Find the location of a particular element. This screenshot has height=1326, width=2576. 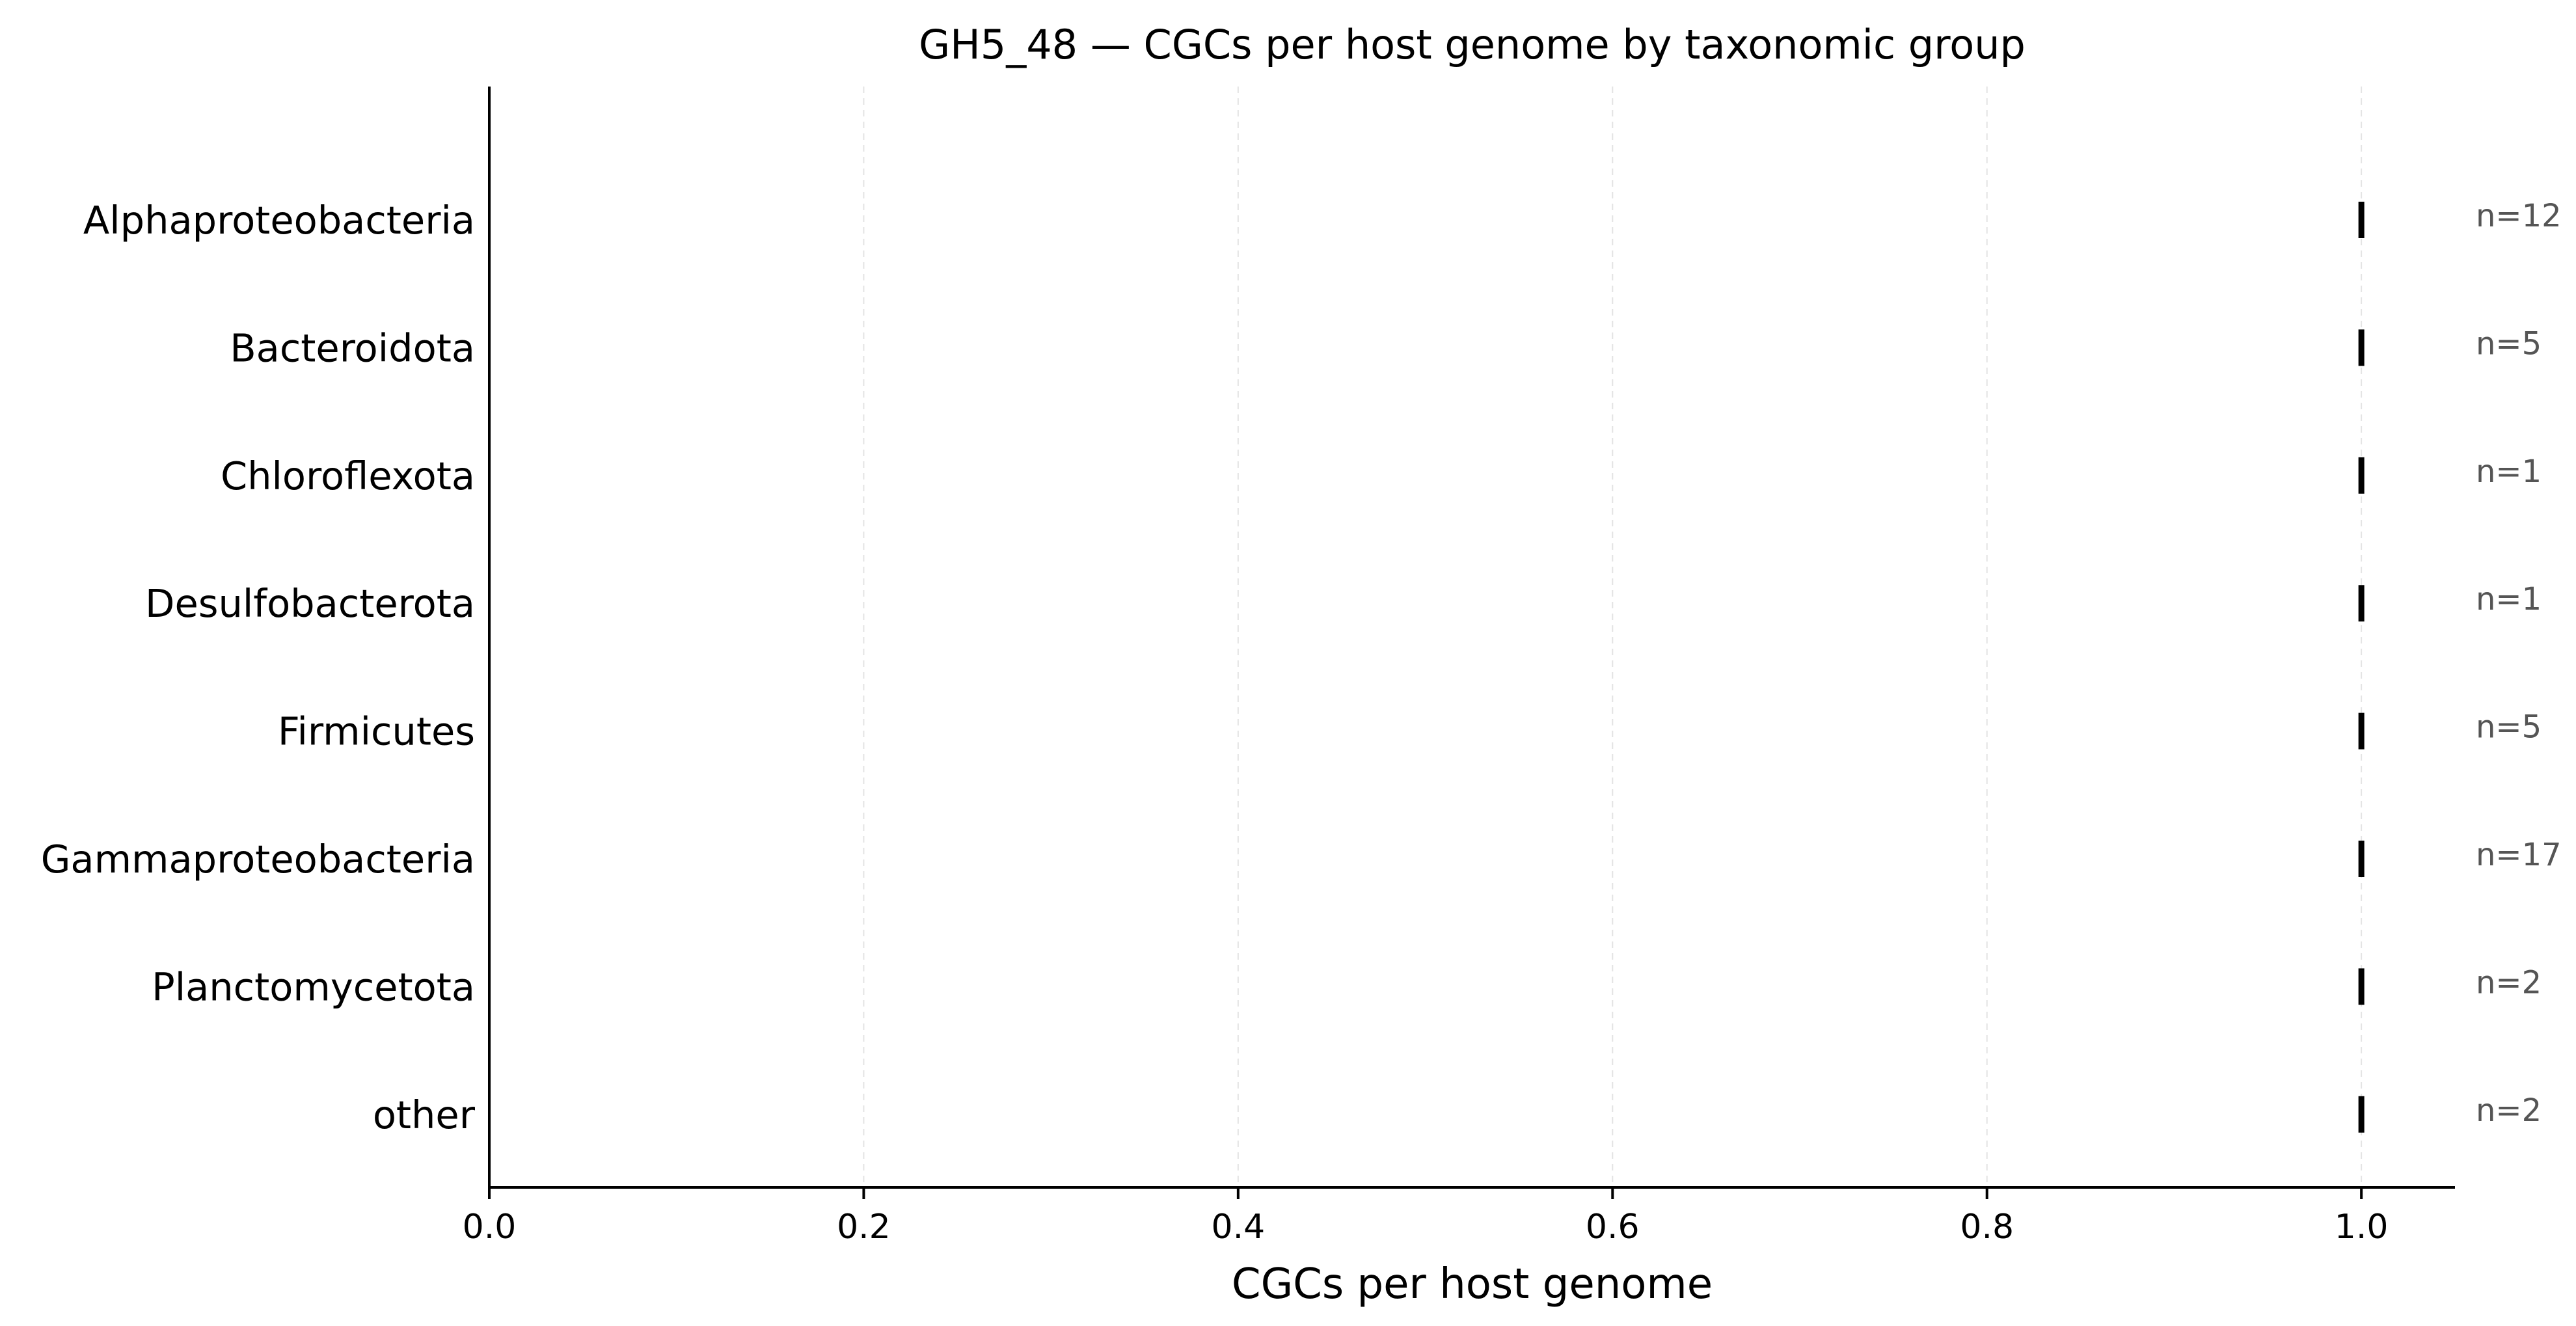

x-tick-label: 1.0 is located at coordinates (2362, 1227).